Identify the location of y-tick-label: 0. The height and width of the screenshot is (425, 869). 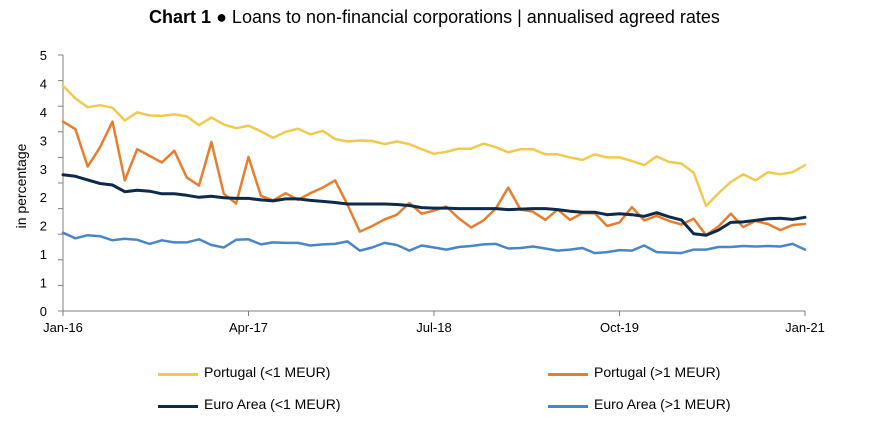
(43, 311).